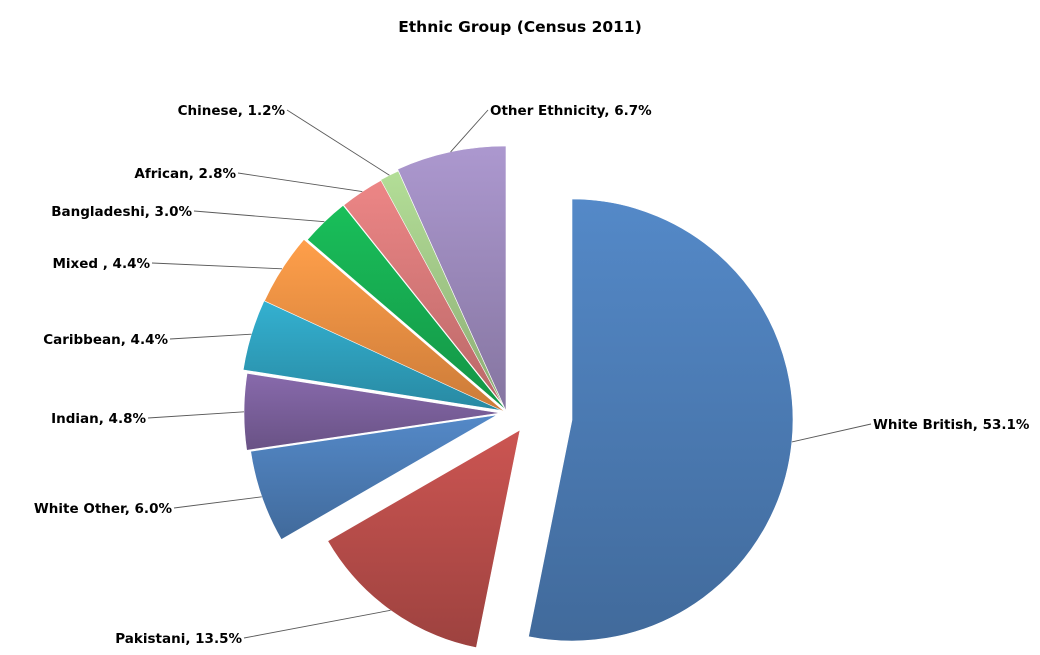 This screenshot has width=1040, height=655. Describe the element at coordinates (520, 27) in the screenshot. I see `chart-title: Ethnic Group (Census 2011)` at that location.